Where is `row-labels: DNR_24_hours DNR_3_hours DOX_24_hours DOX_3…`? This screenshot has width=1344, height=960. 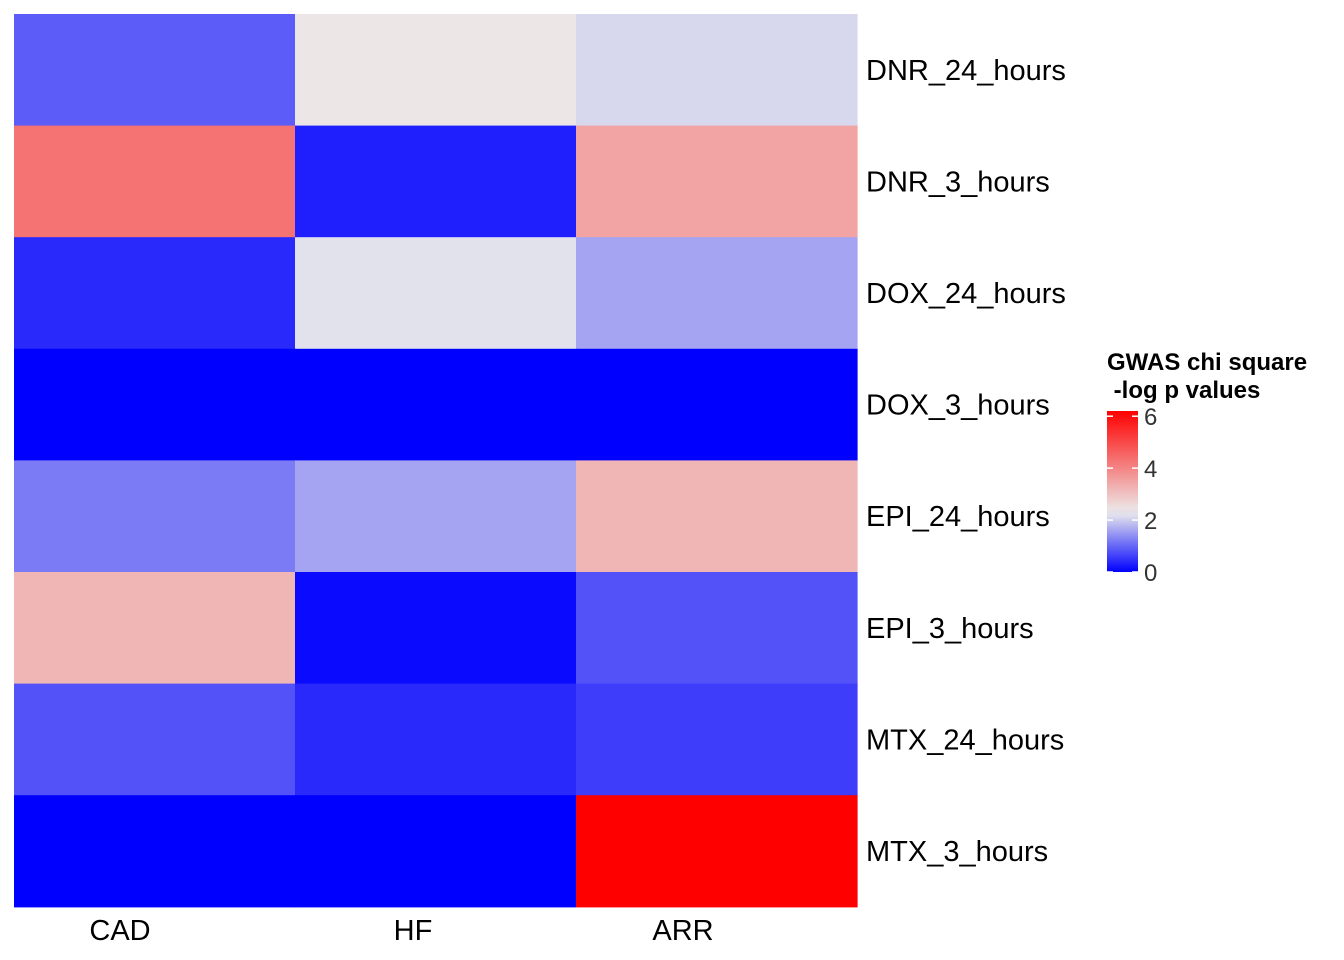 row-labels: DNR_24_hours DNR_3_hours DOX_24_hours DOX_3… is located at coordinates (966, 461).